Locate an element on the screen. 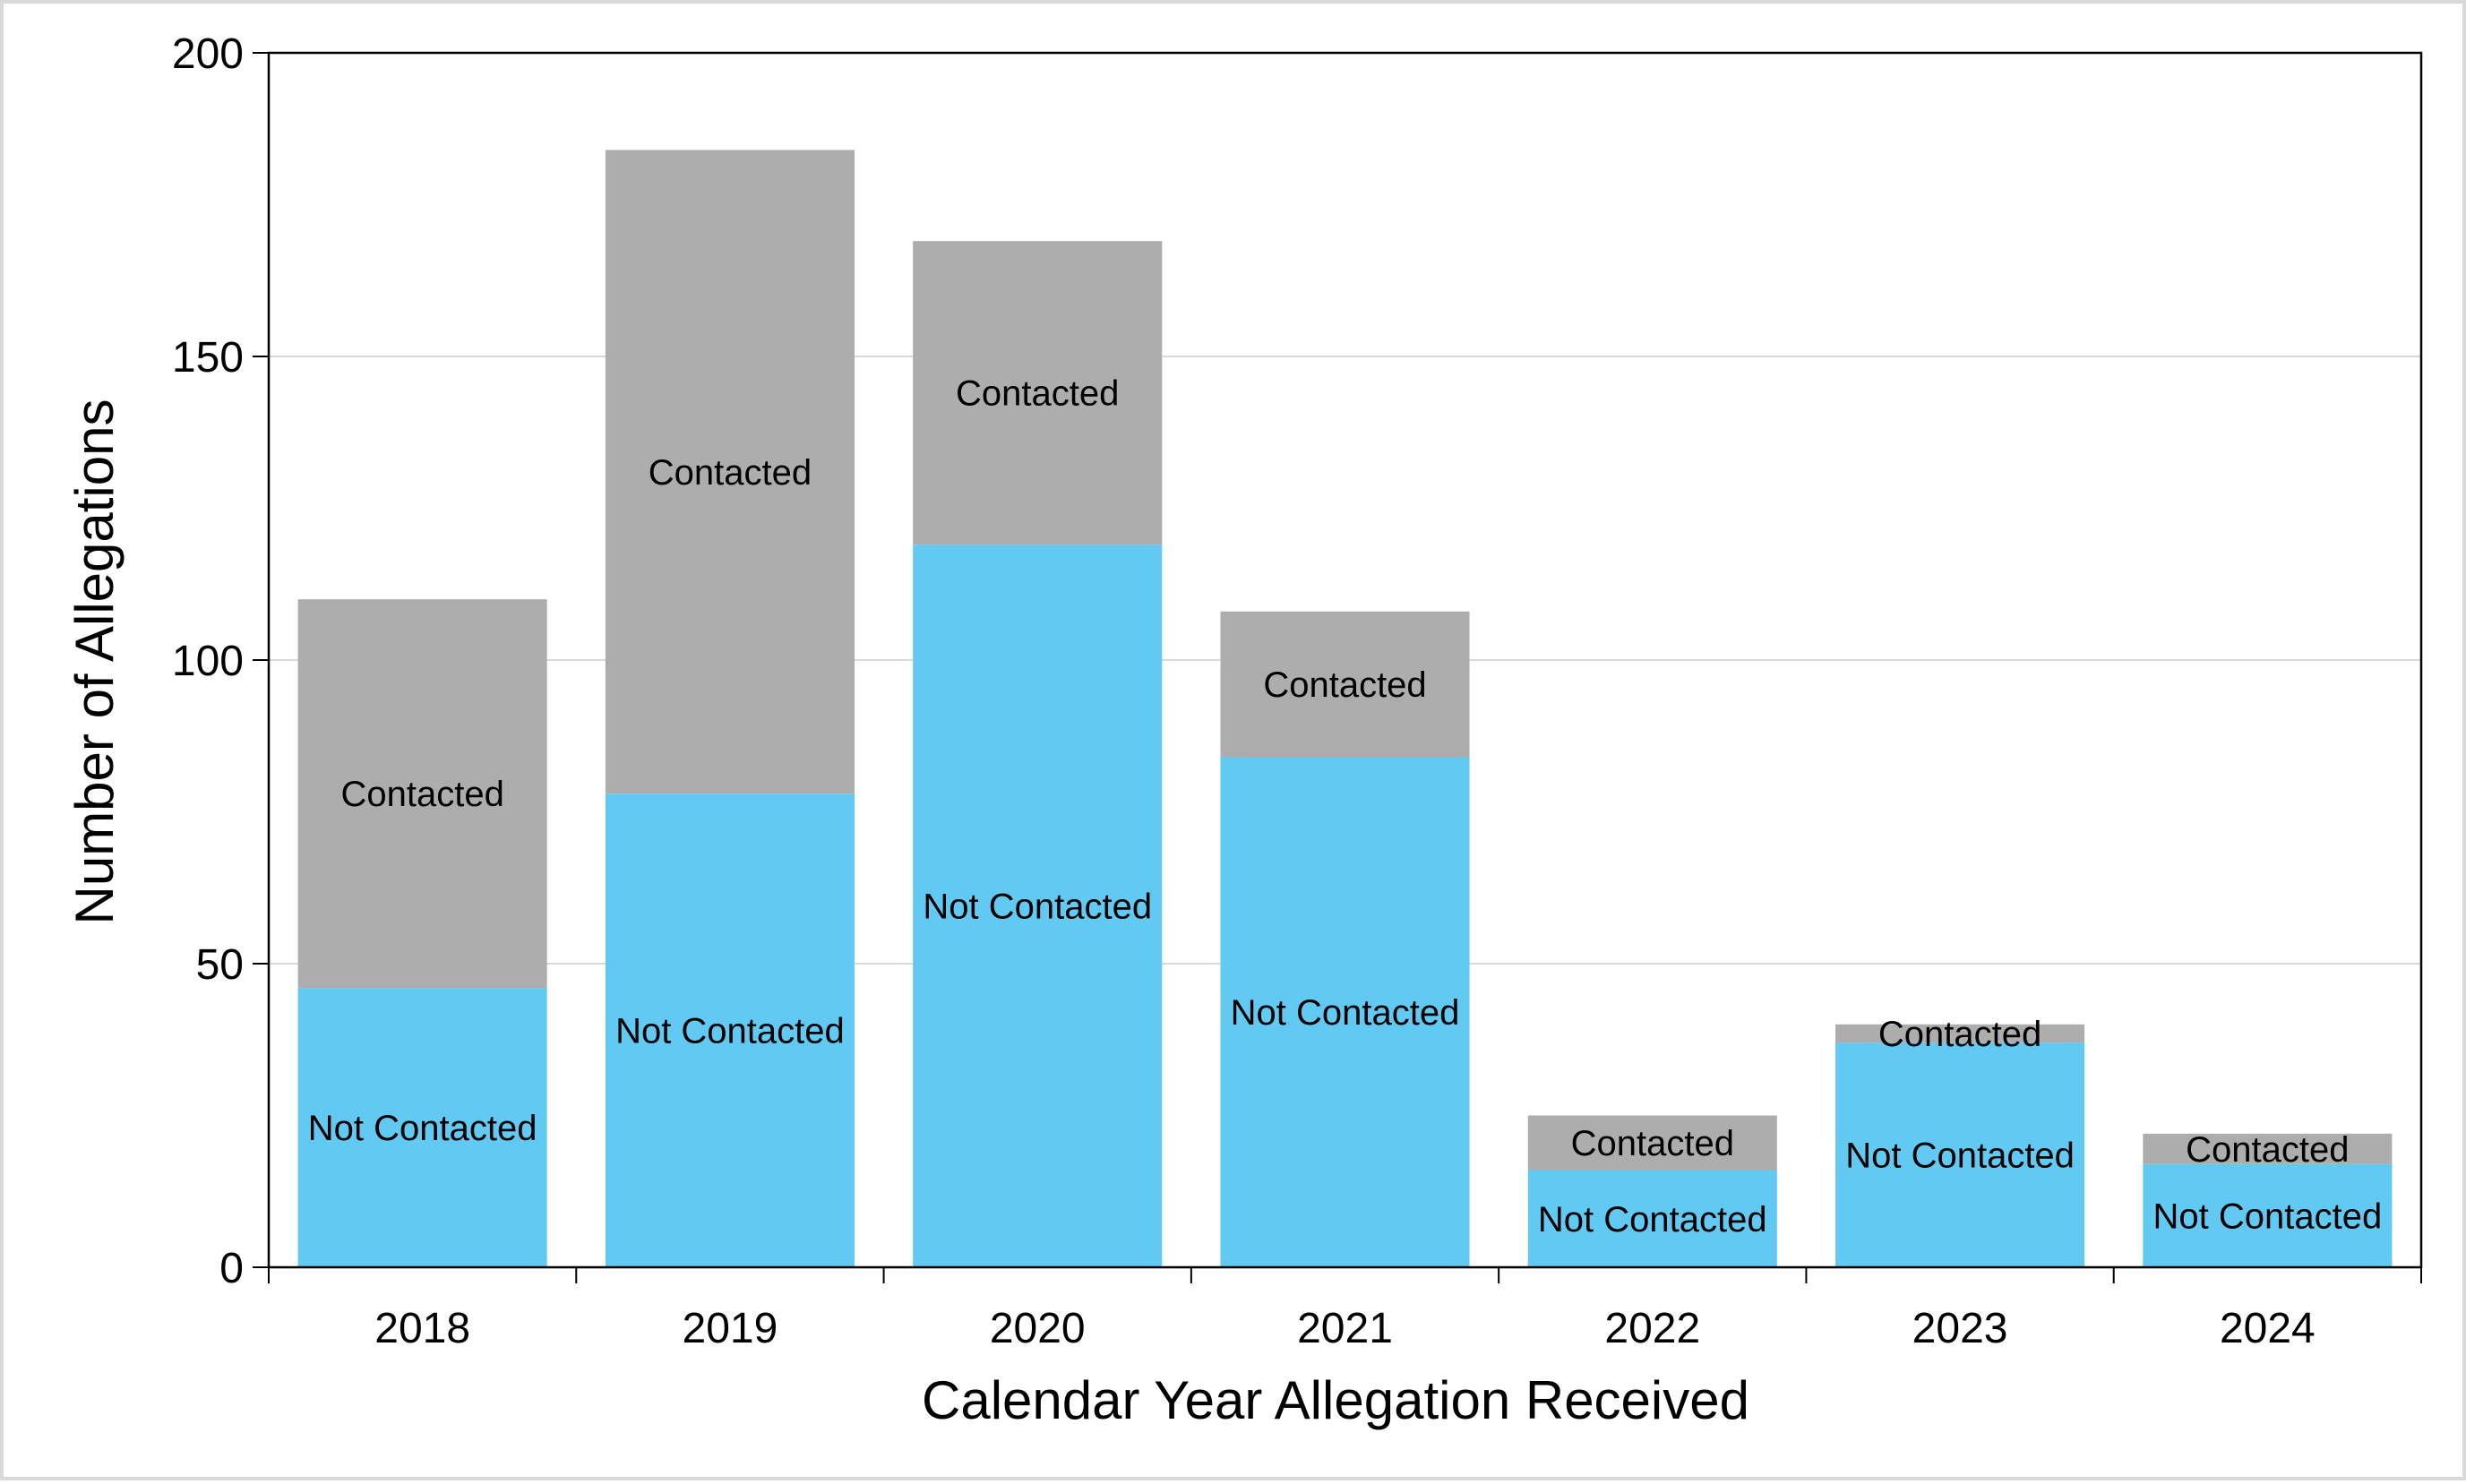 The height and width of the screenshot is (1484, 2466). bar-2021-not-contacted is located at coordinates (1345, 1012).